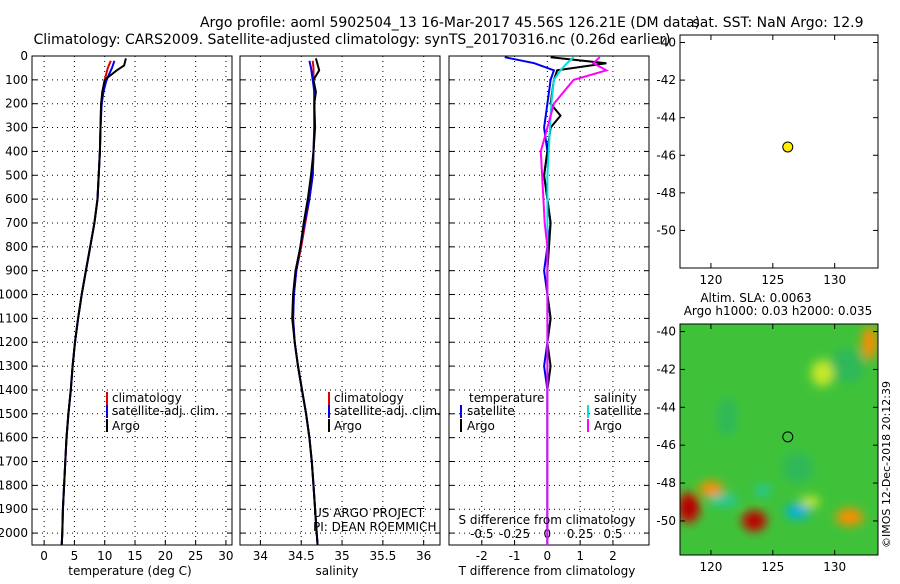  Describe the element at coordinates (615, 398) in the screenshot. I see `legend-header-salinity: salinity` at that location.